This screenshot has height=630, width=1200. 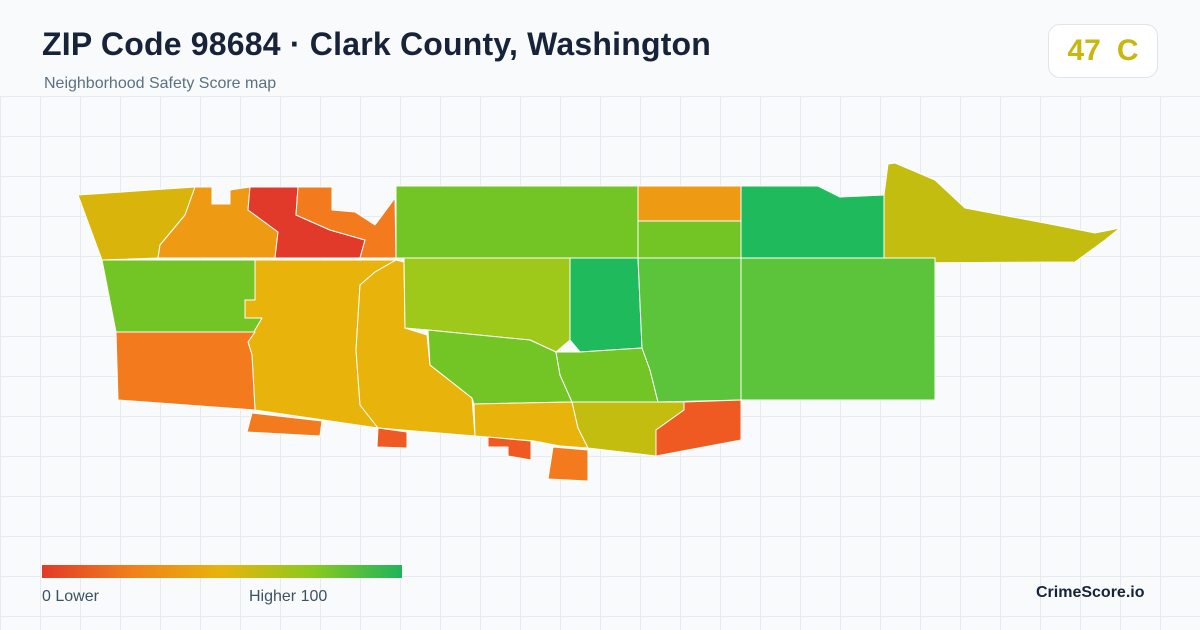 I want to click on safety-score-badge: 47 C, so click(x=1103, y=51).